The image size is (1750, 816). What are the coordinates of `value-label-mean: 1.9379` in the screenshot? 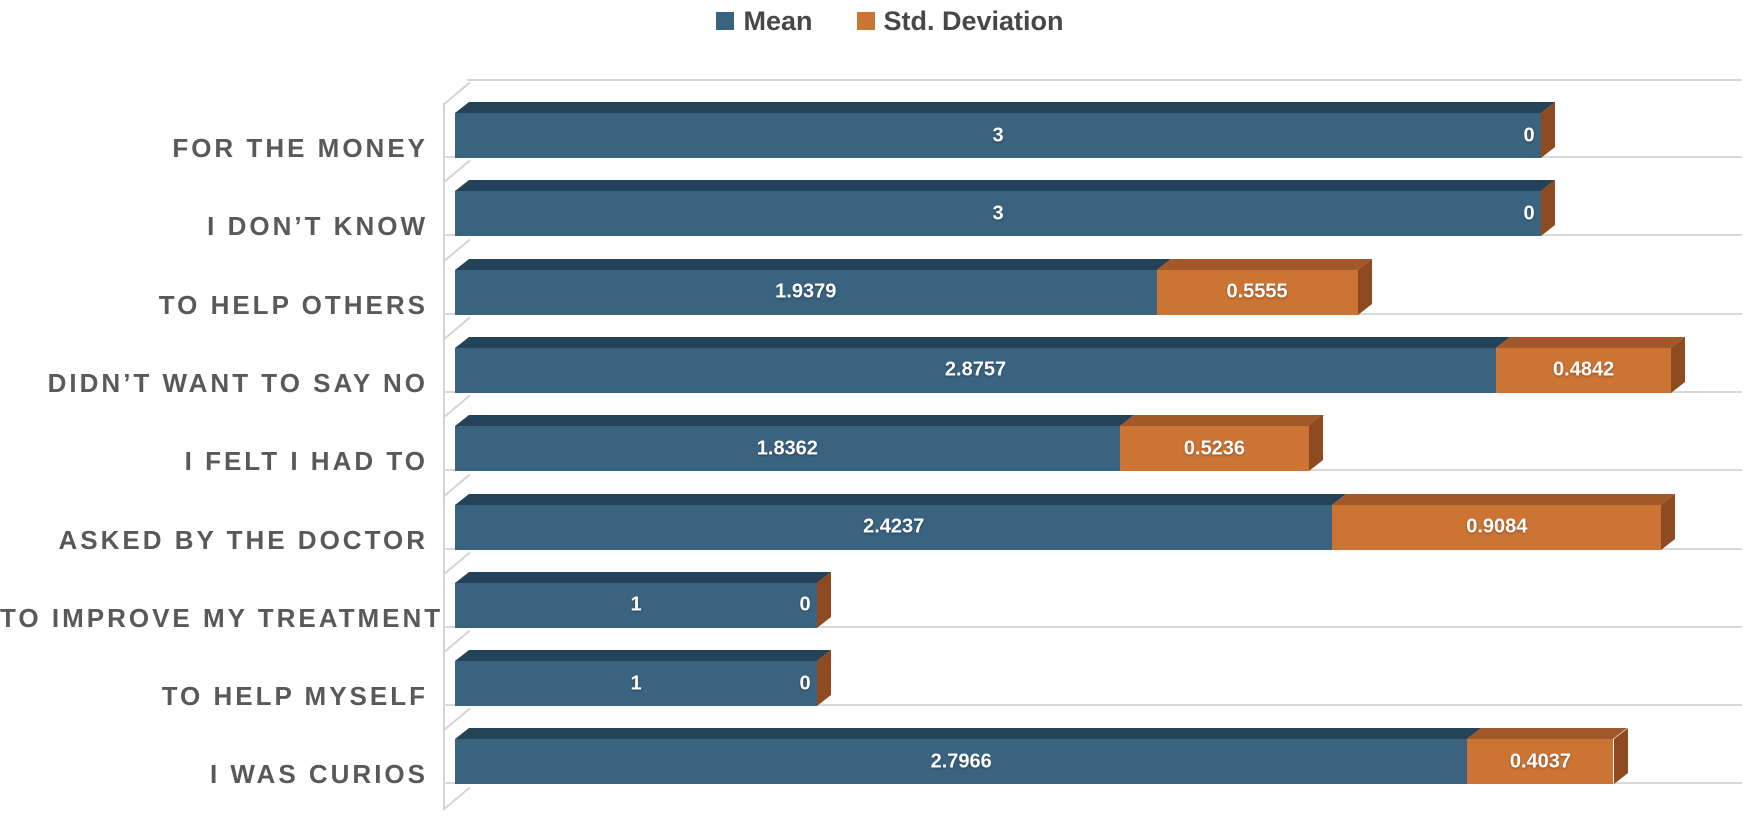 It's located at (806, 291).